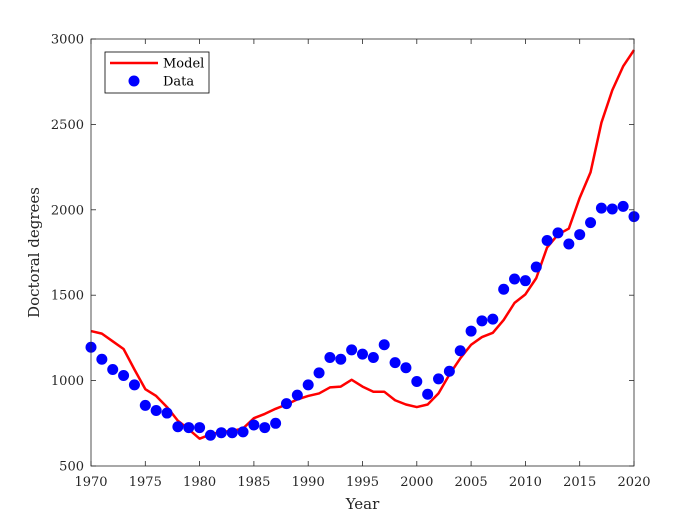 The width and height of the screenshot is (700, 525). I want to click on legend-model-label: Model, so click(183, 64).